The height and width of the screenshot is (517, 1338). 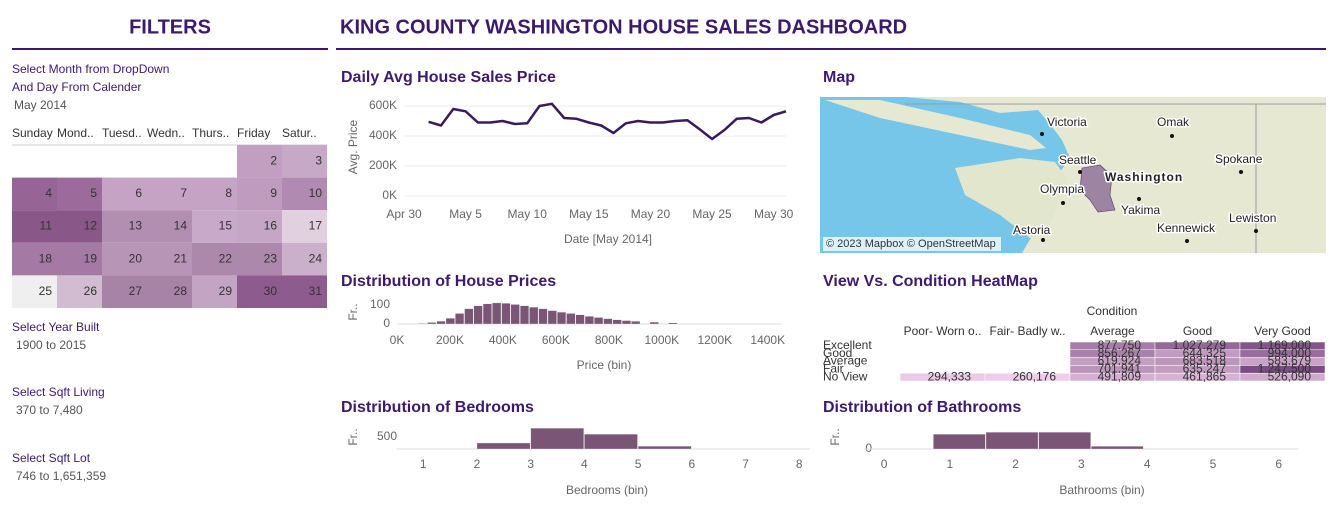 What do you see at coordinates (49, 410) in the screenshot?
I see `filter-value: 370 to 7,480` at bounding box center [49, 410].